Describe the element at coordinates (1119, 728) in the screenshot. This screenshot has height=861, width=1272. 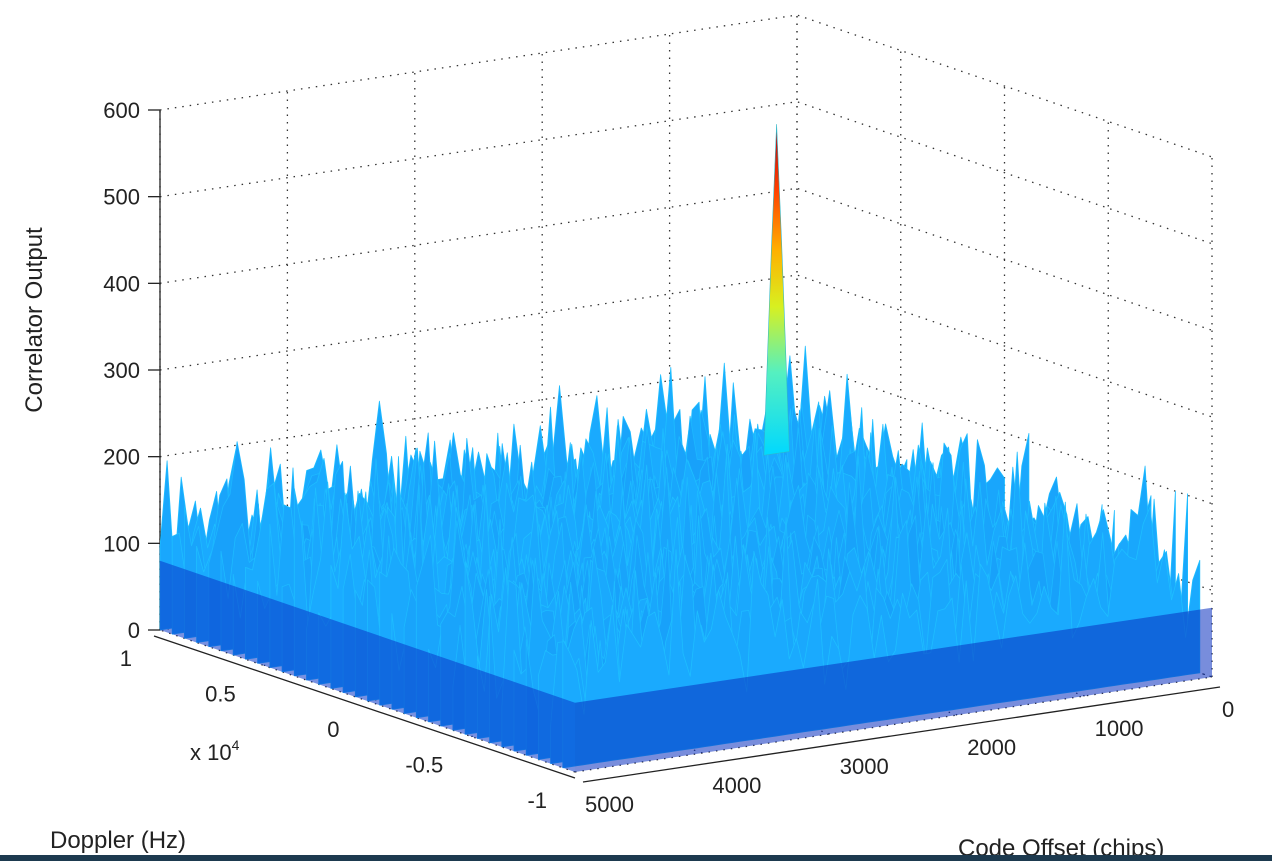
I see `x-tick-label-1: 1000` at that location.